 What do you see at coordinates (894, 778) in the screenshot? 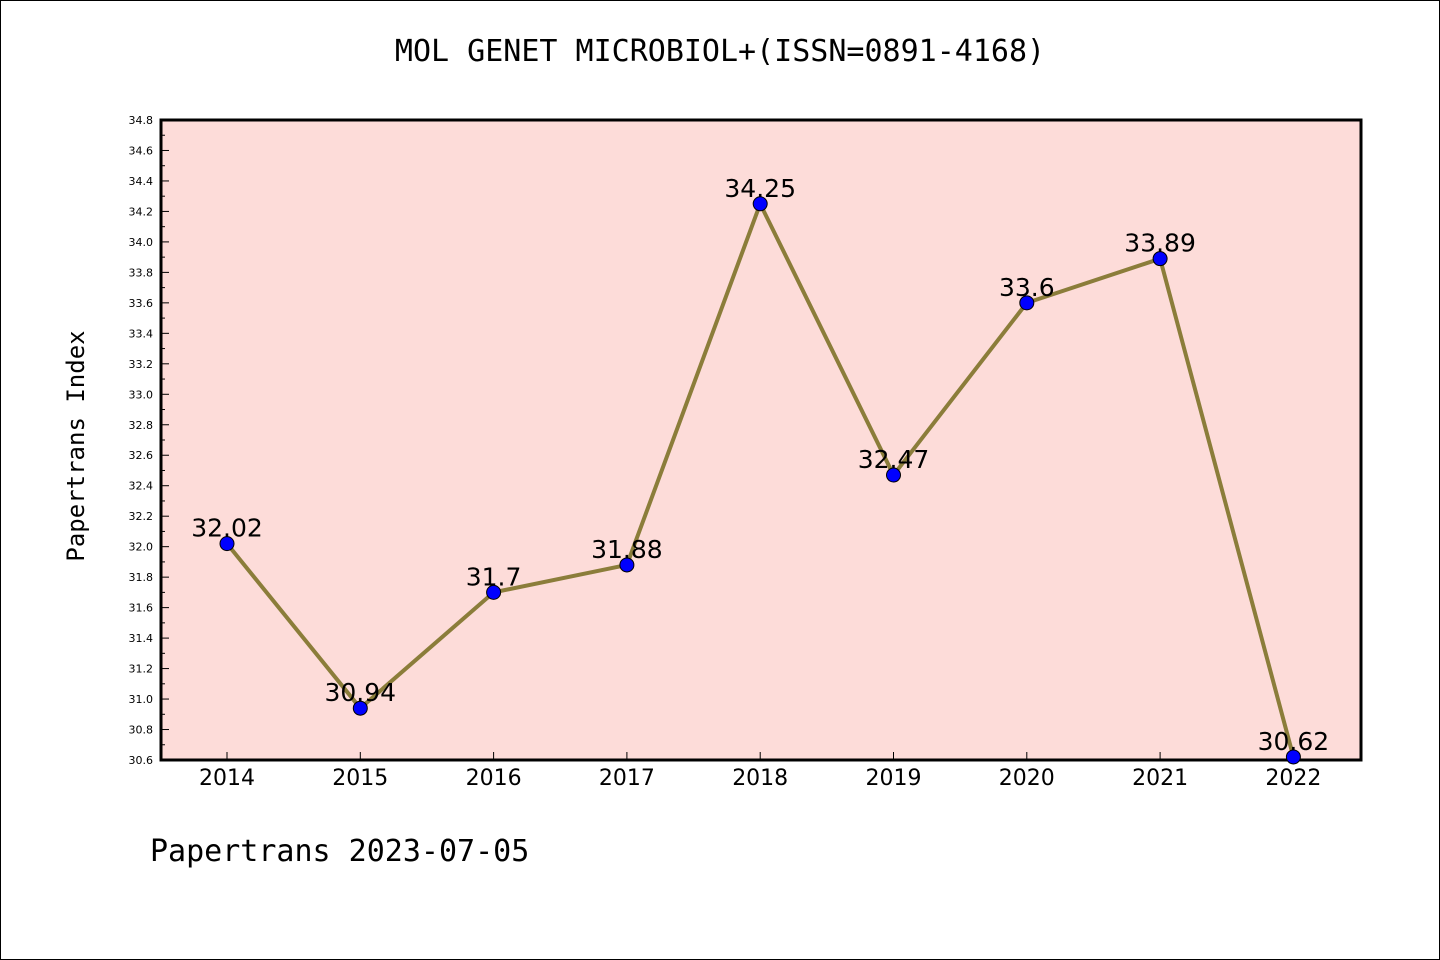
I see `x-tick-label: 2019` at bounding box center [894, 778].